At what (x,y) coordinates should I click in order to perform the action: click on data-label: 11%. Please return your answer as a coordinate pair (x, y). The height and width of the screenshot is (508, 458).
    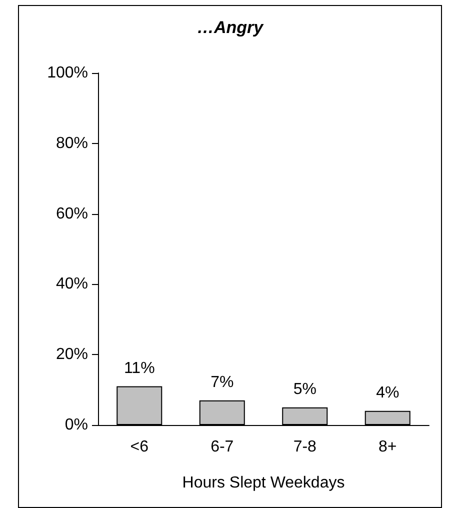
    Looking at the image, I should click on (139, 368).